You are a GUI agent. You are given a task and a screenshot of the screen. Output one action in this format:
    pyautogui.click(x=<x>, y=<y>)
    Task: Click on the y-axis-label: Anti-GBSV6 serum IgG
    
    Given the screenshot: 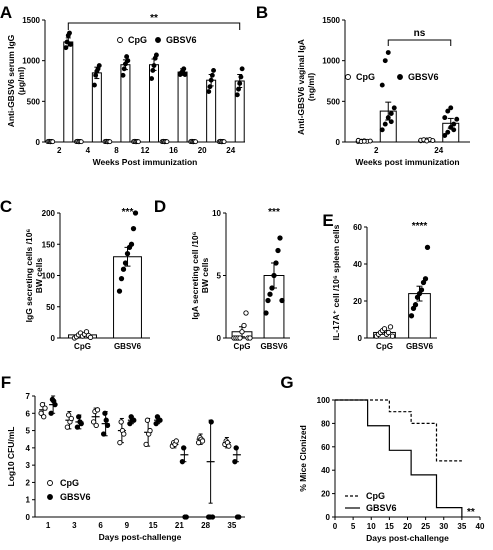 What is the action you would take?
    pyautogui.click(x=11, y=80)
    